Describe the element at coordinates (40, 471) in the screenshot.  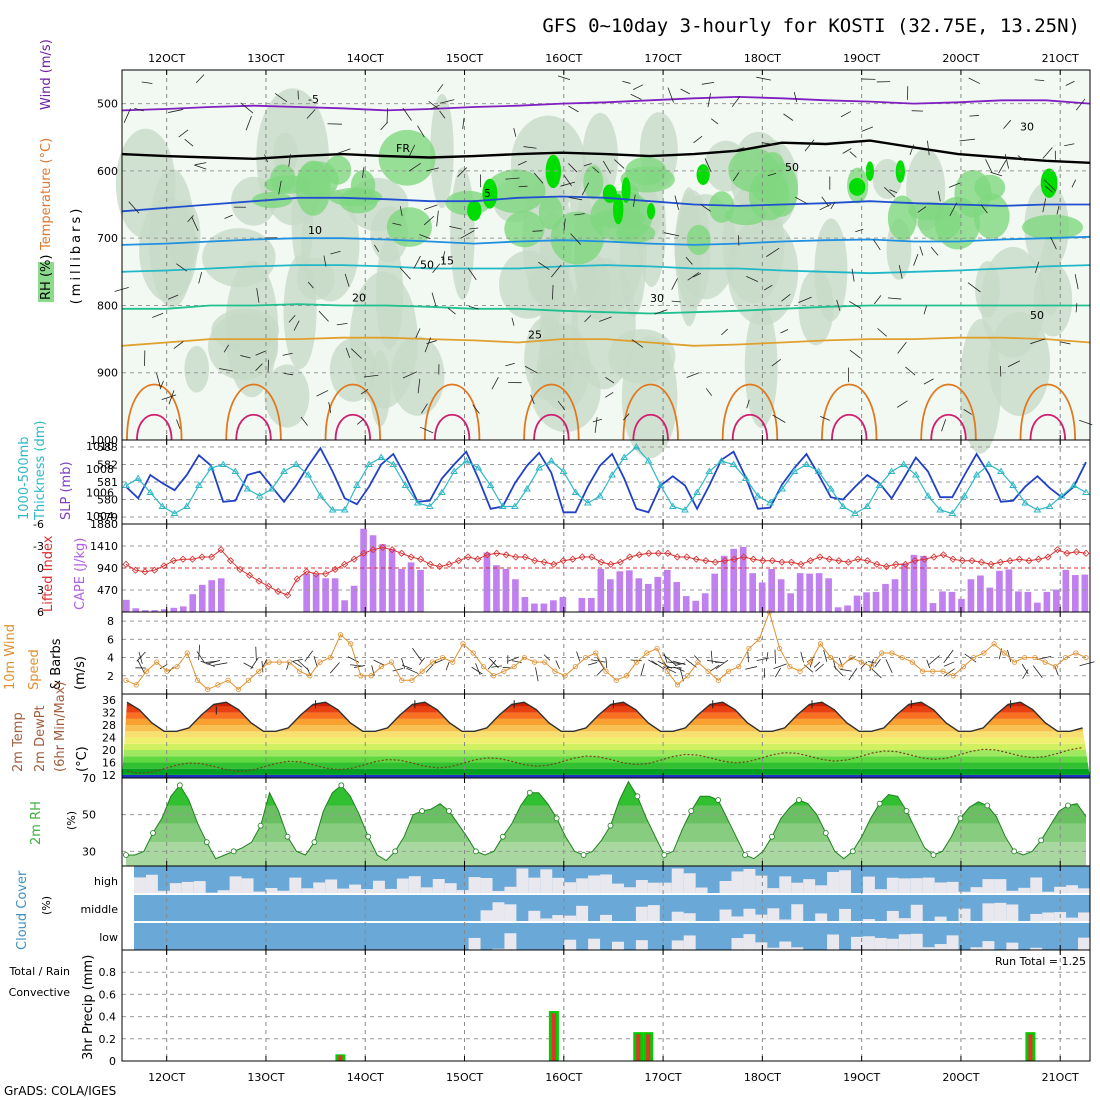
I see `slp-ylabel: Thickness (dm)` at that location.